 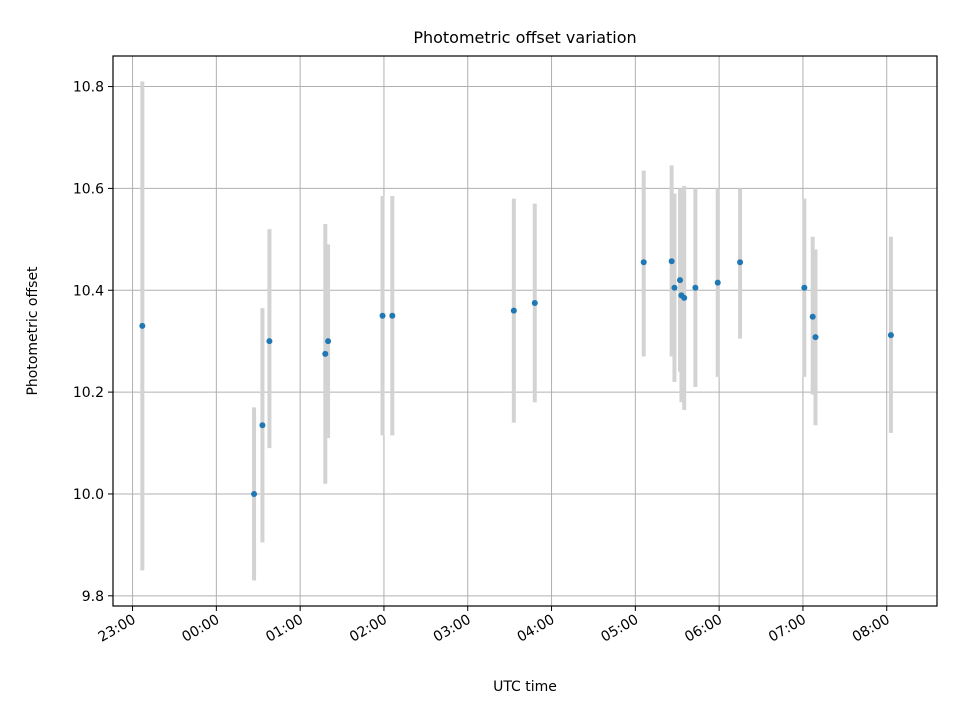 What do you see at coordinates (871, 629) in the screenshot?
I see `x-tick-label: 08:00` at bounding box center [871, 629].